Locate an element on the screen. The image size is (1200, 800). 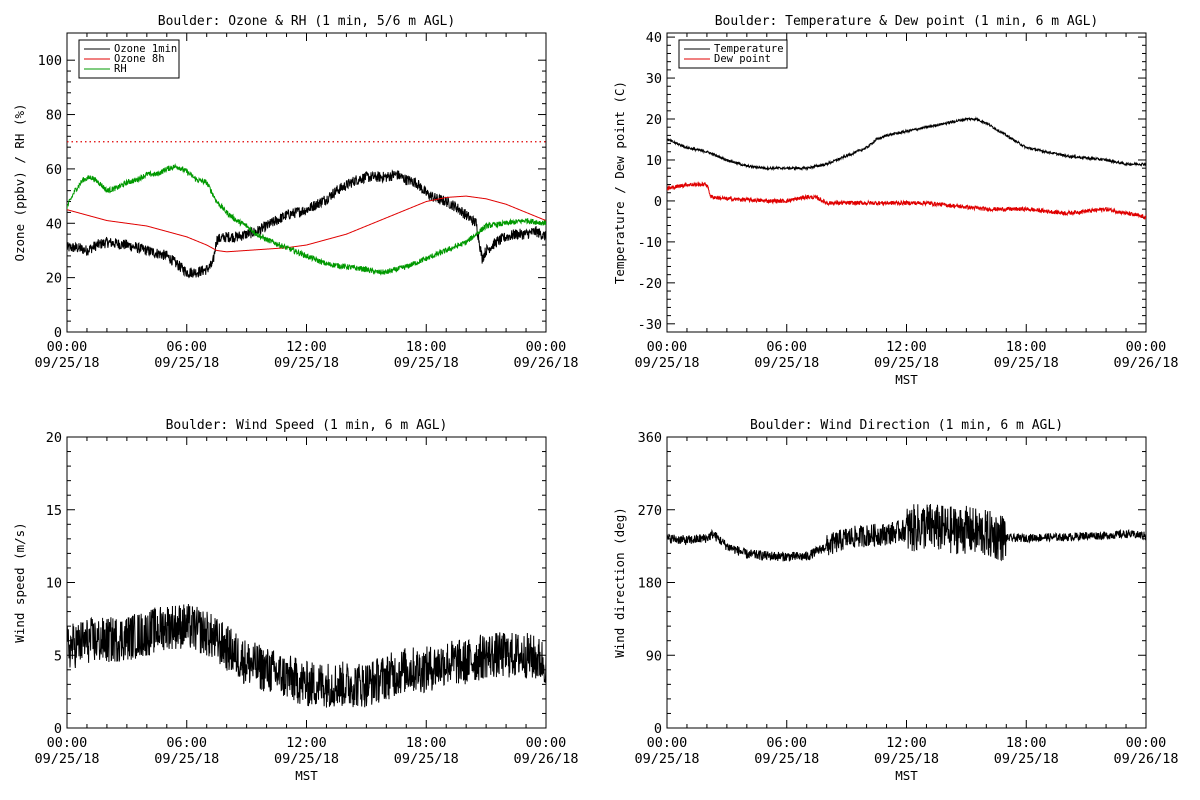
y-tick-label: -20 is located at coordinates (650, 284).